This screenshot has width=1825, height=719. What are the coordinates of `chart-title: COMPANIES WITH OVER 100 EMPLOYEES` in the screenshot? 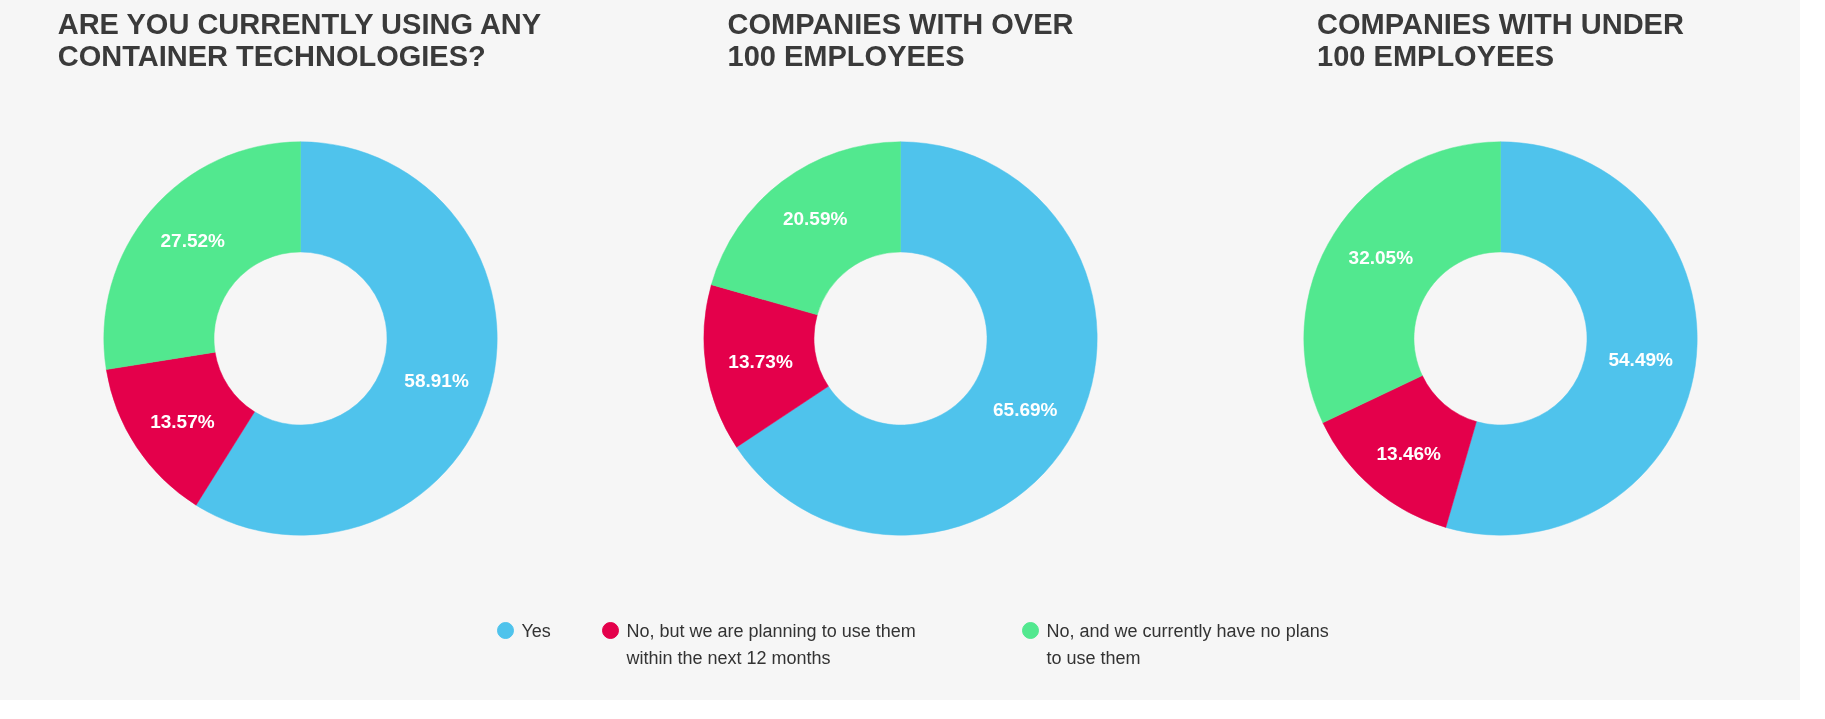 It's located at (900, 39).